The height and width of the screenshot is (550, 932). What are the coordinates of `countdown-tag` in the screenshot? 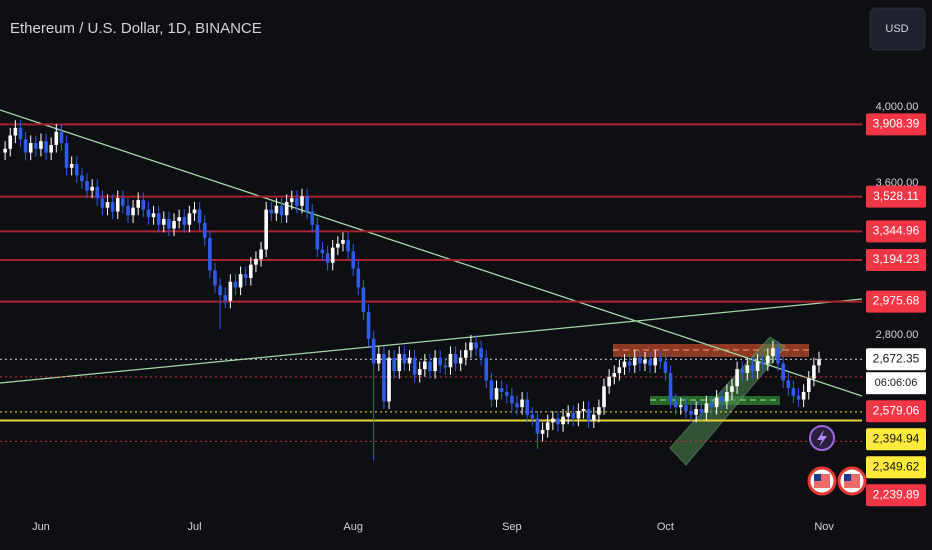 It's located at (896, 383).